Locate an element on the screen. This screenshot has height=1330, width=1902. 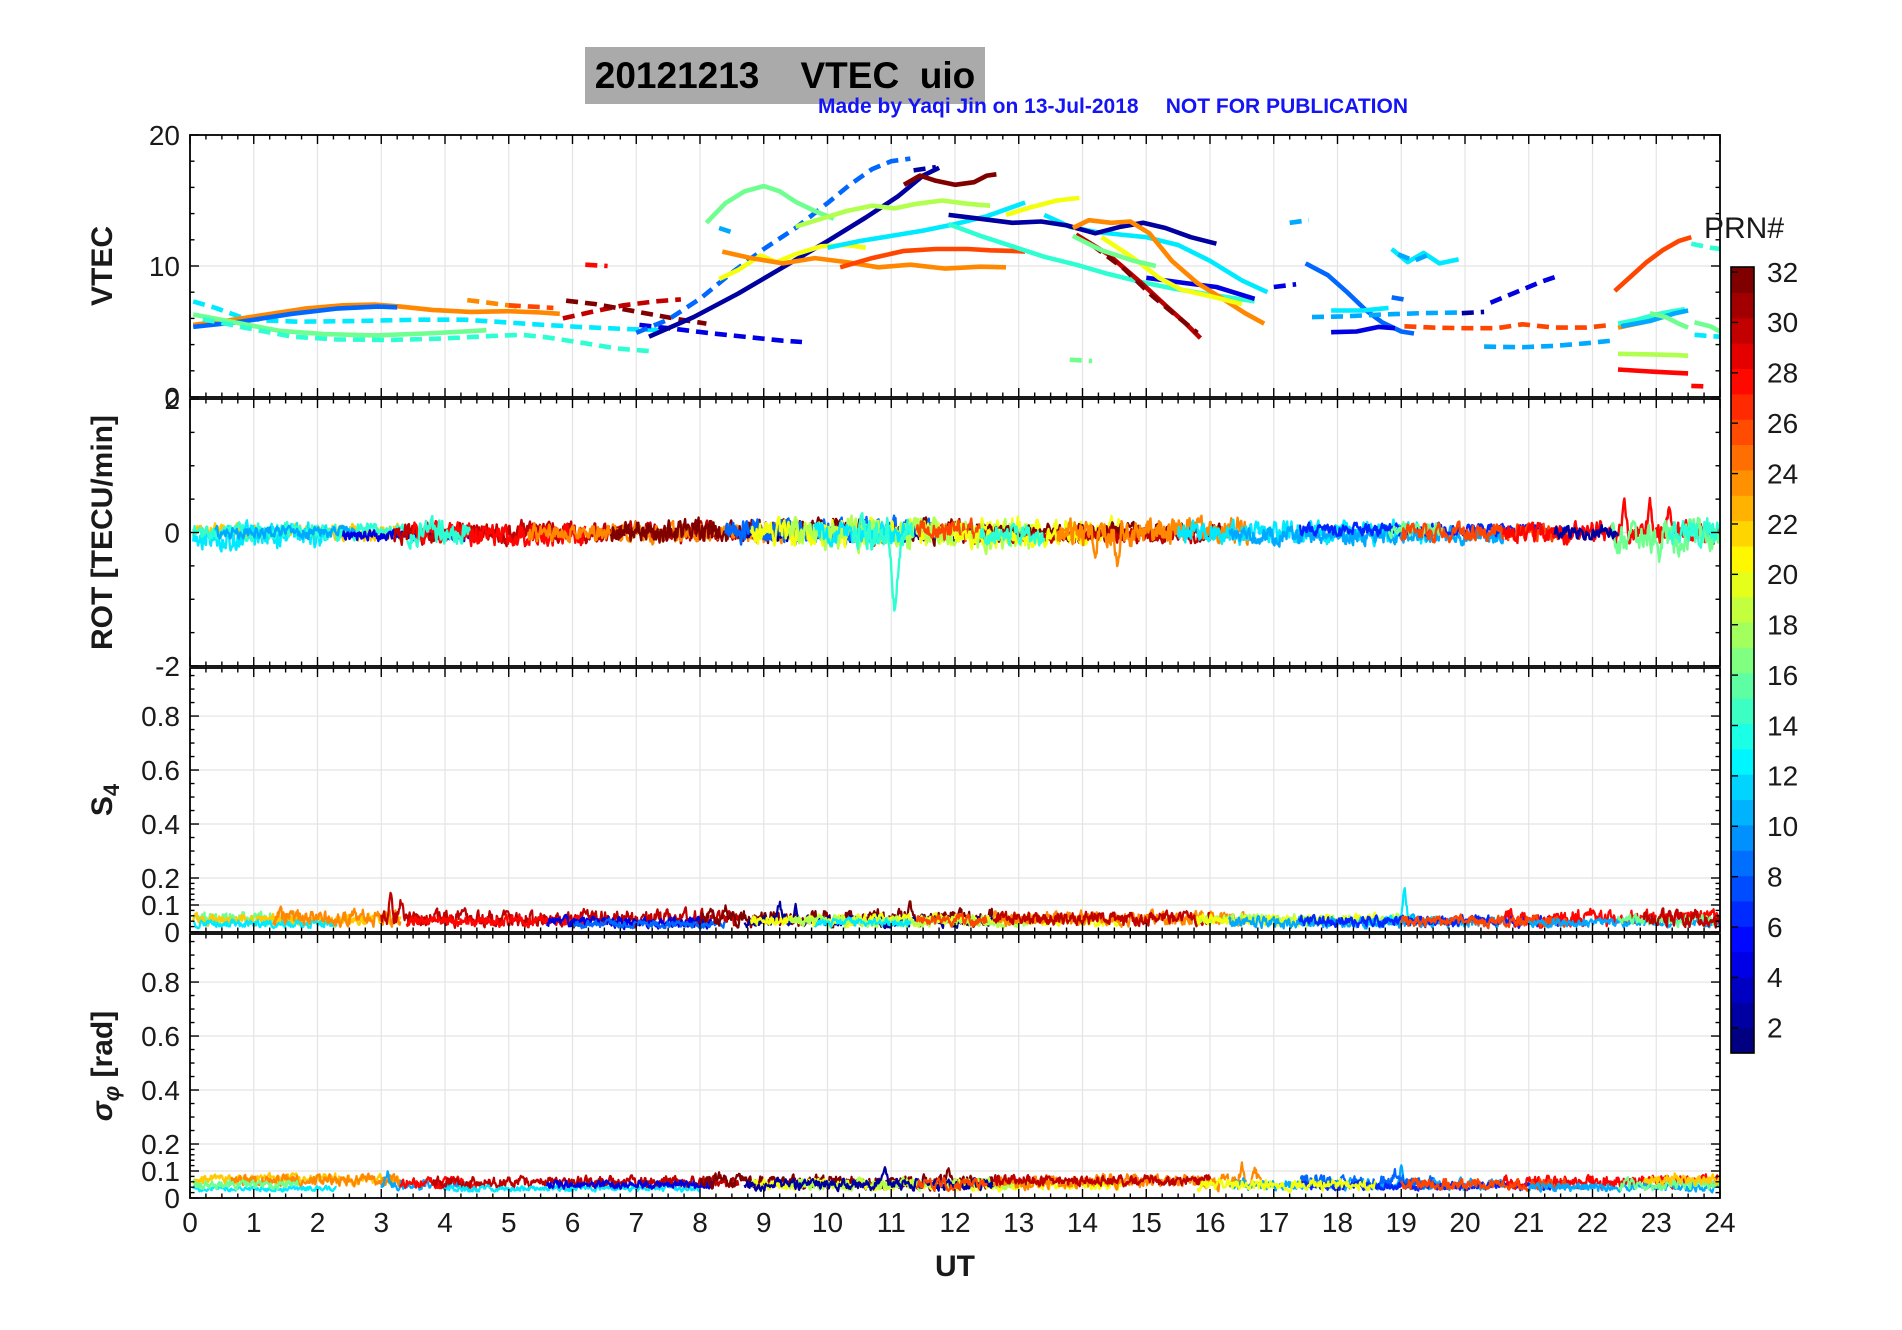
y-tick-label: -2 is located at coordinates (167, 666).